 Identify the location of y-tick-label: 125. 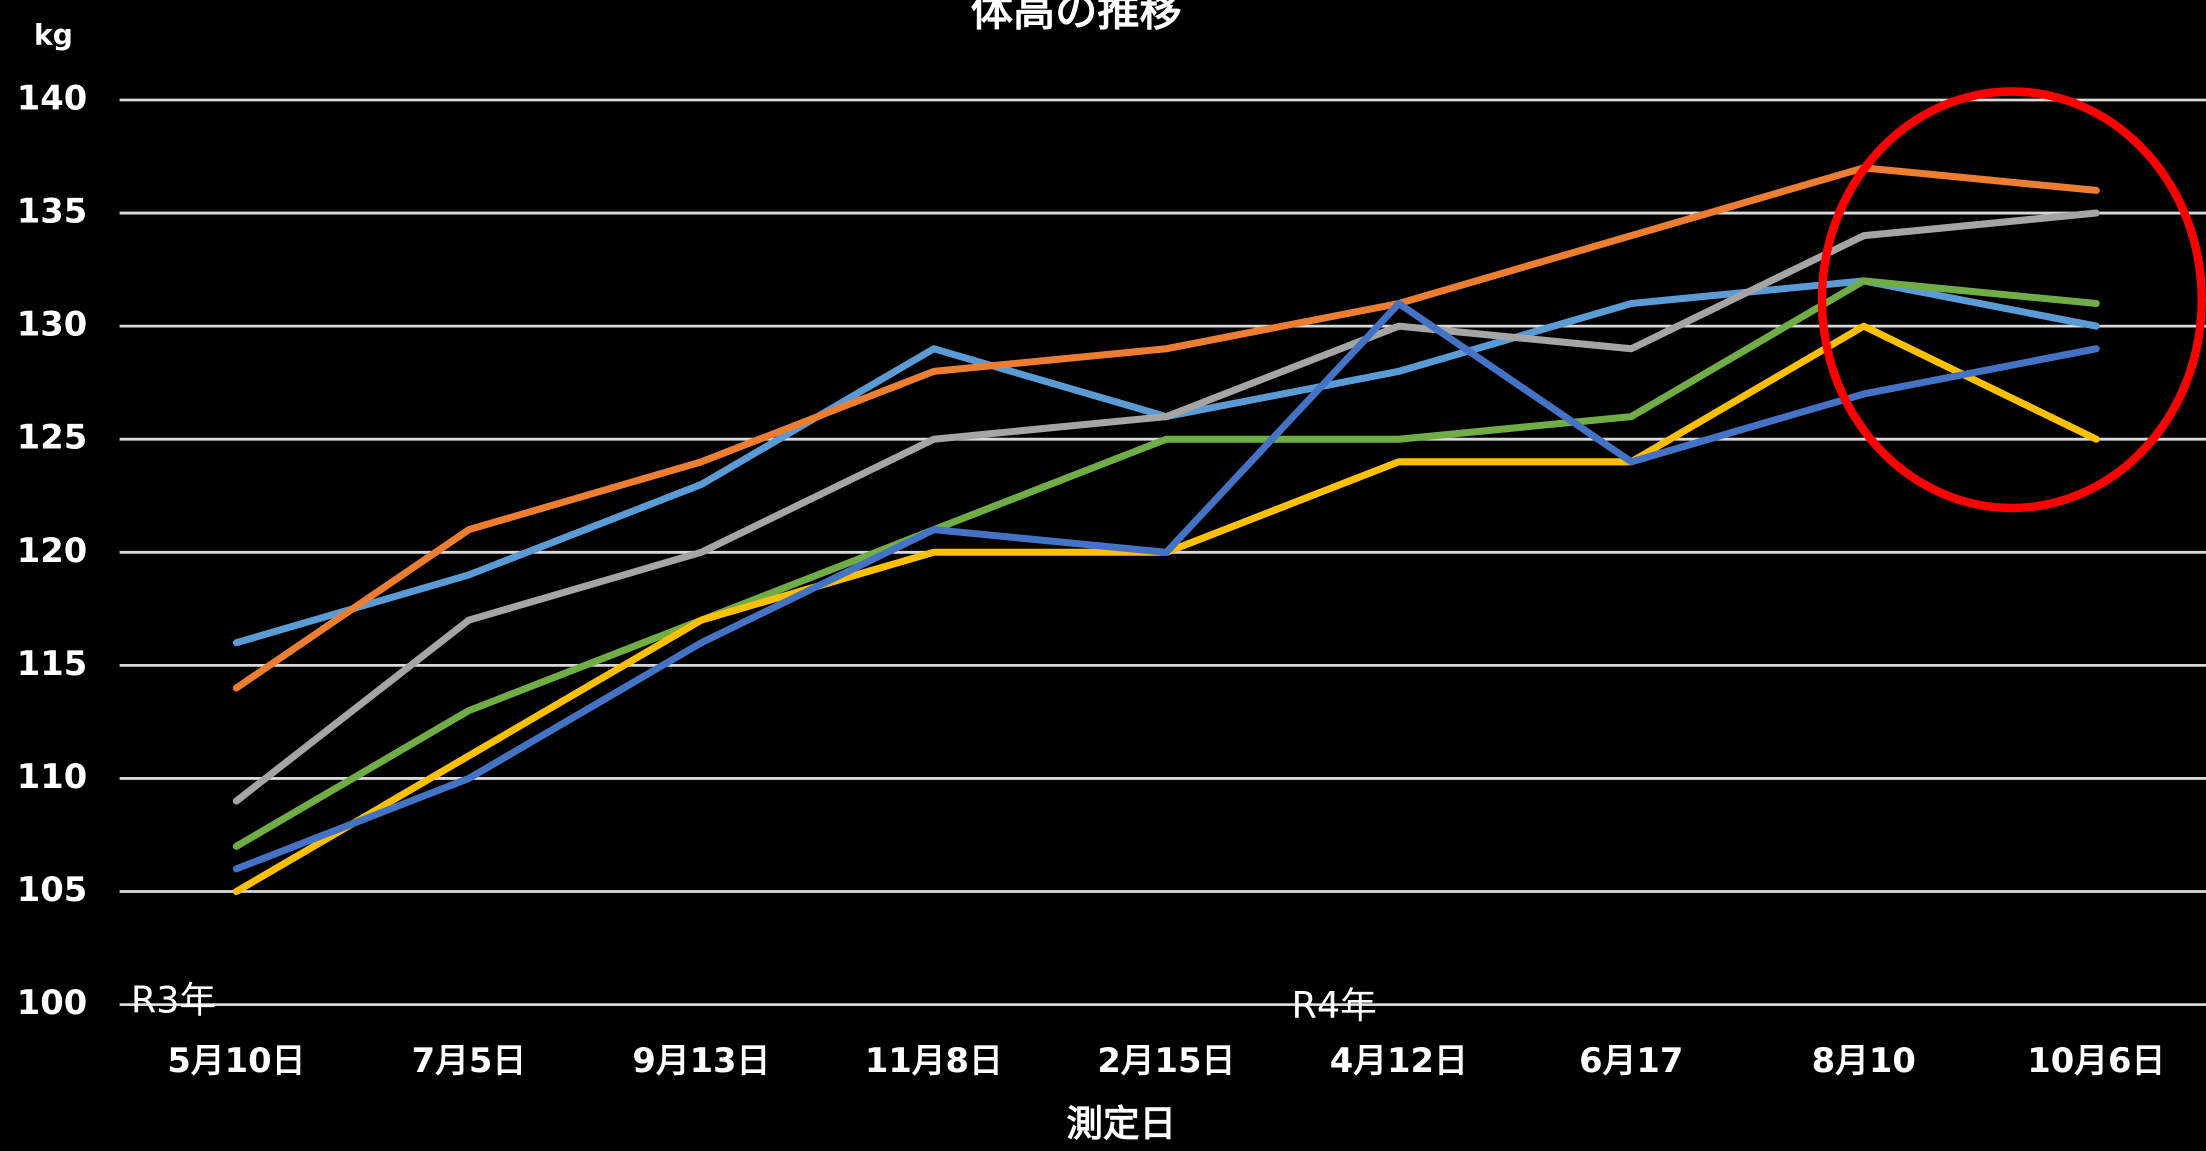
(52, 437).